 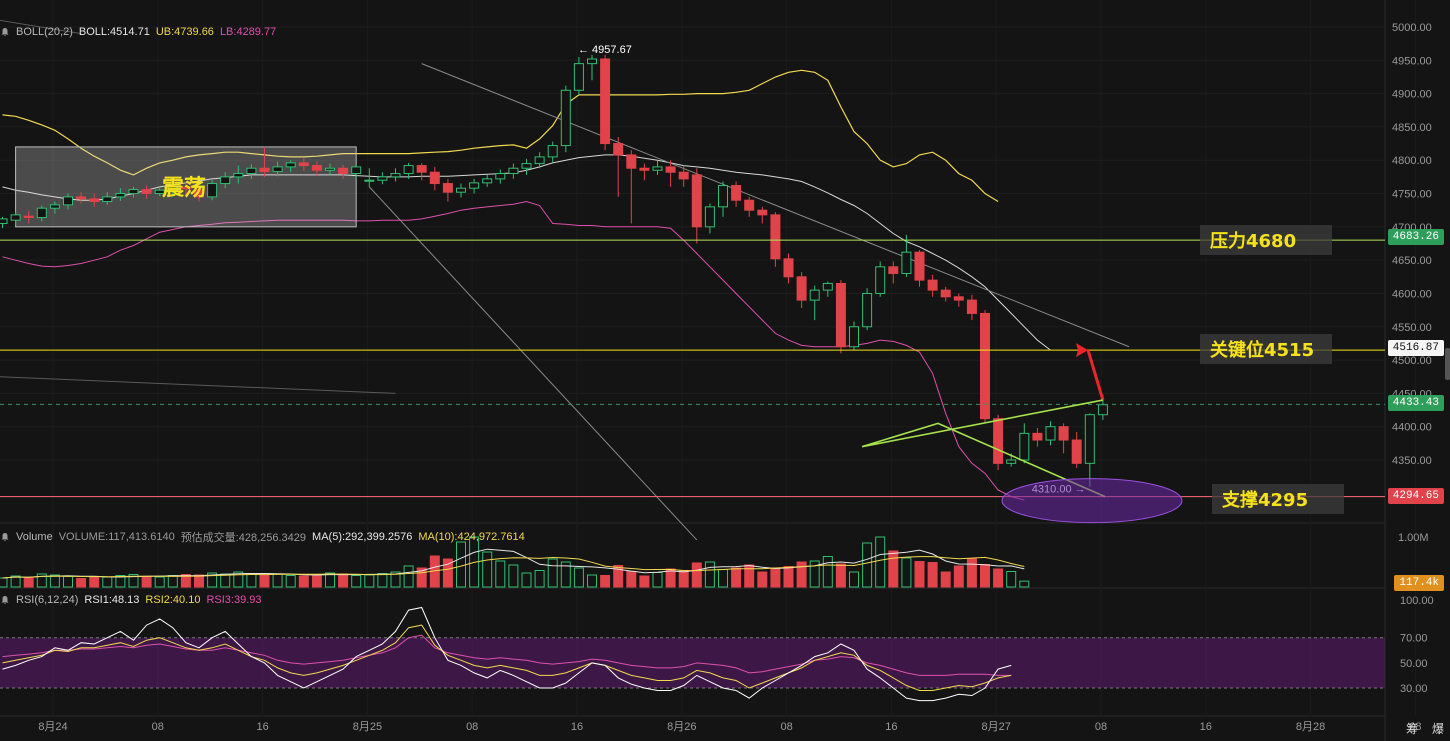 I want to click on scrollbar-handle, so click(x=1447, y=364).